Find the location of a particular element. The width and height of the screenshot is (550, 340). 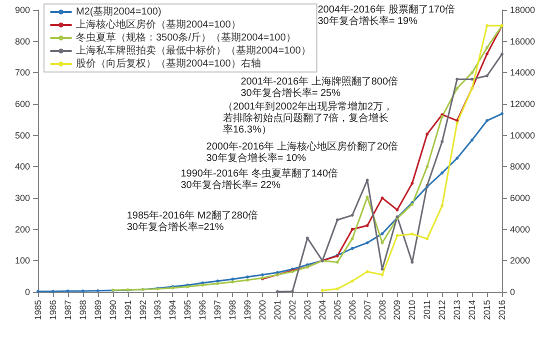

annotation: 2004年-2016年 股票翻了170倍 30年复合增长率= 19% is located at coordinates (387, 15).